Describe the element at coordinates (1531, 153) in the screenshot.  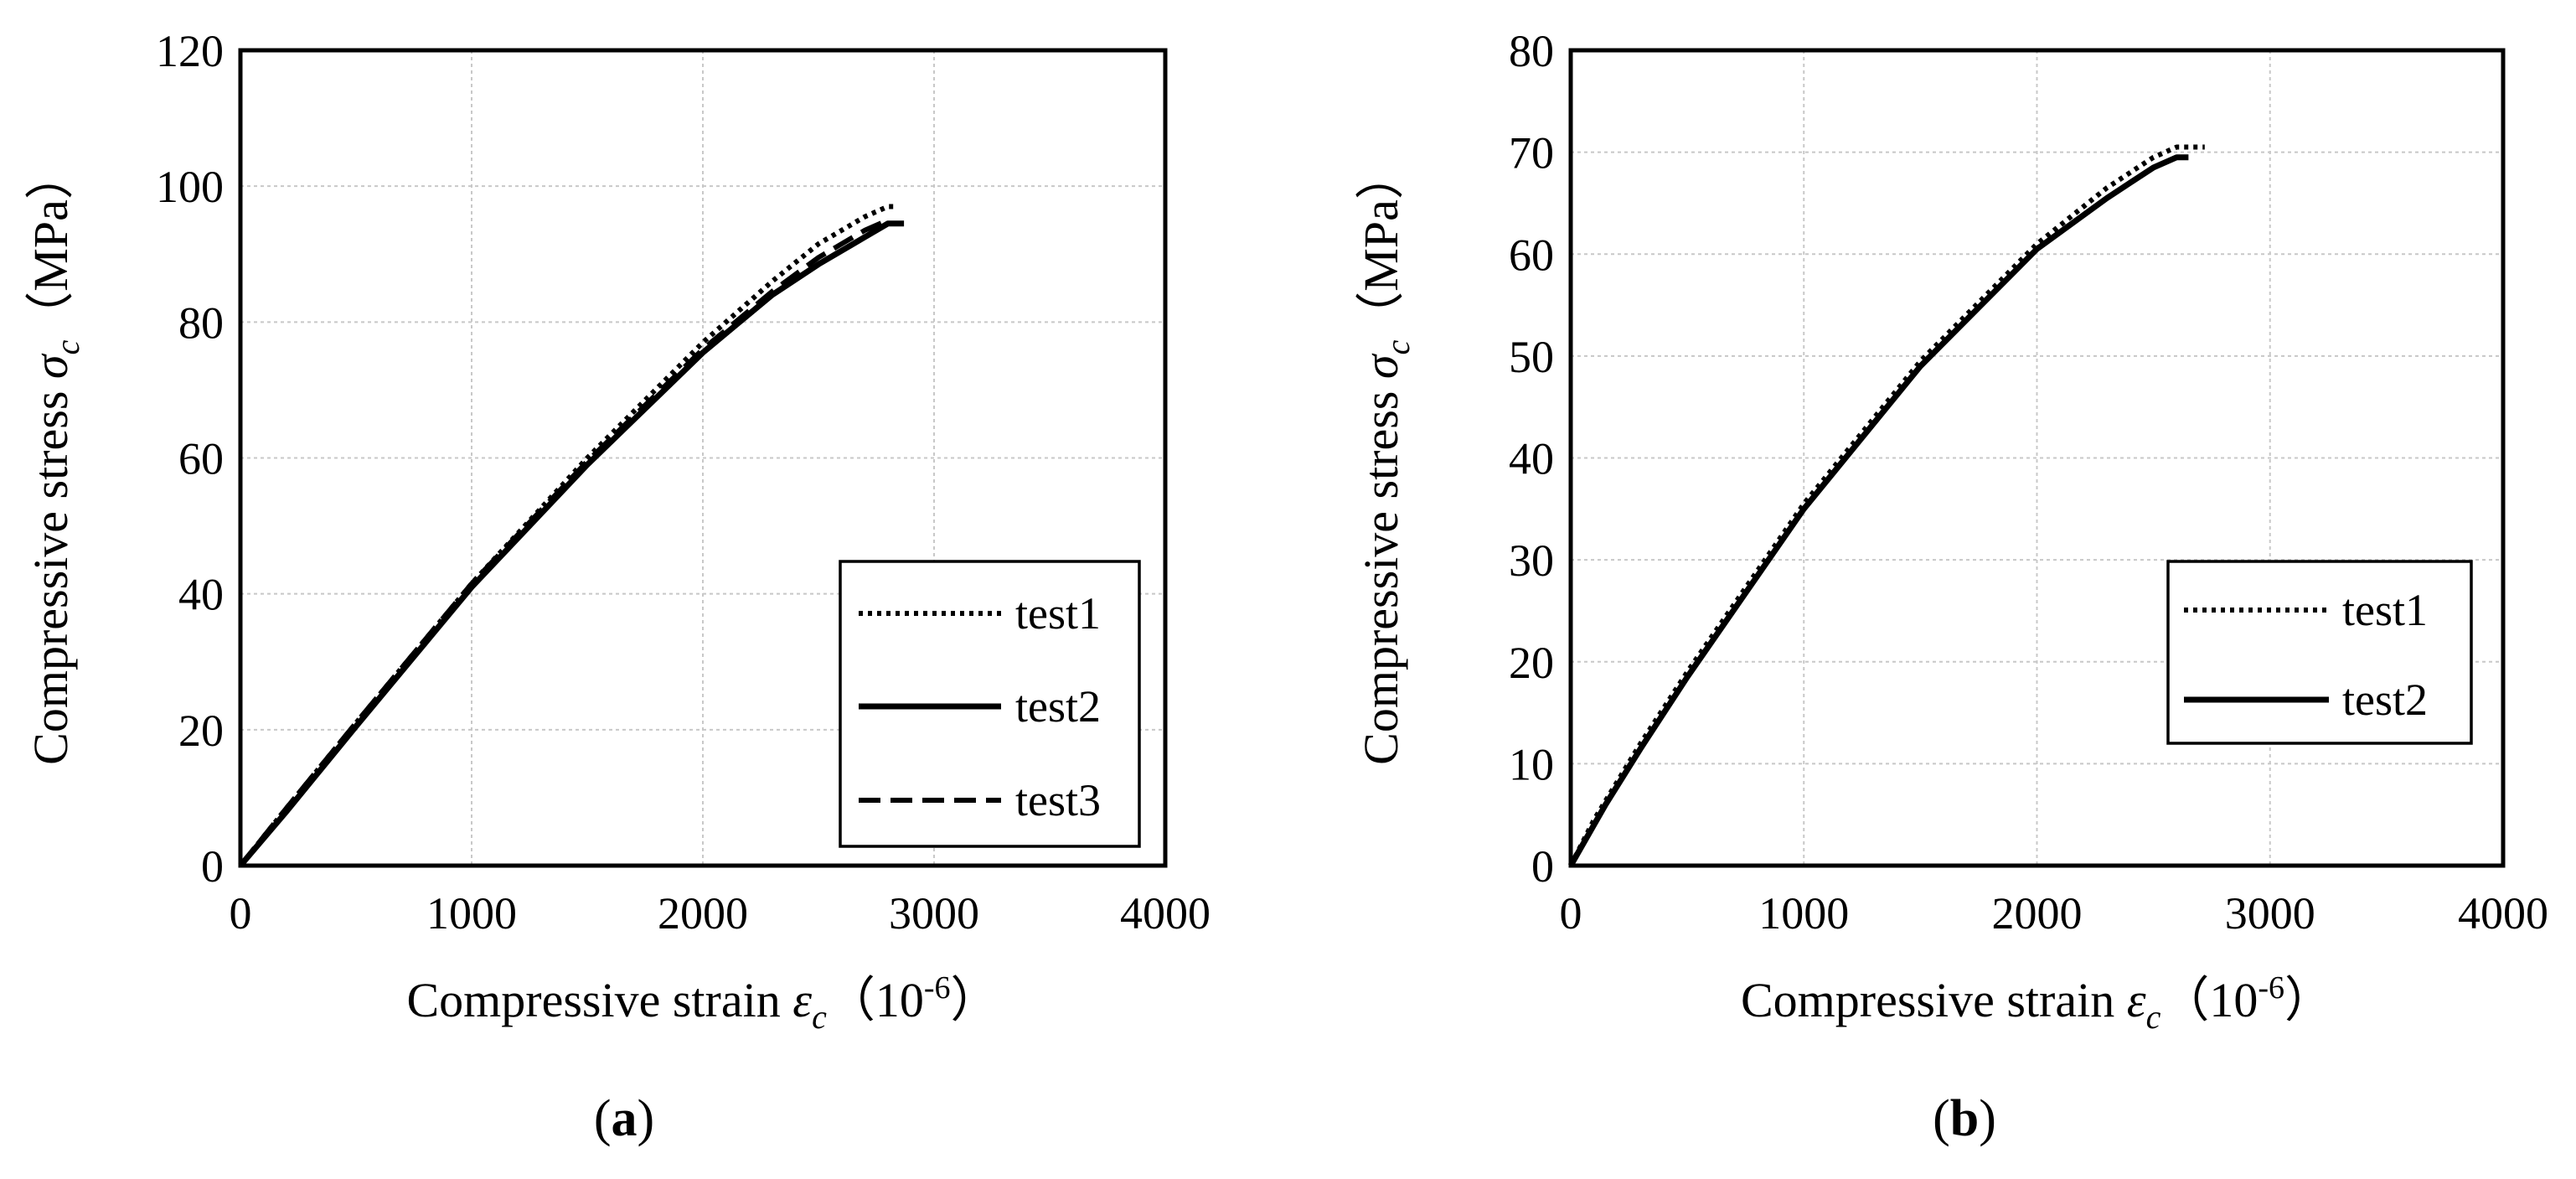
I see `y-tick-label: 70` at that location.